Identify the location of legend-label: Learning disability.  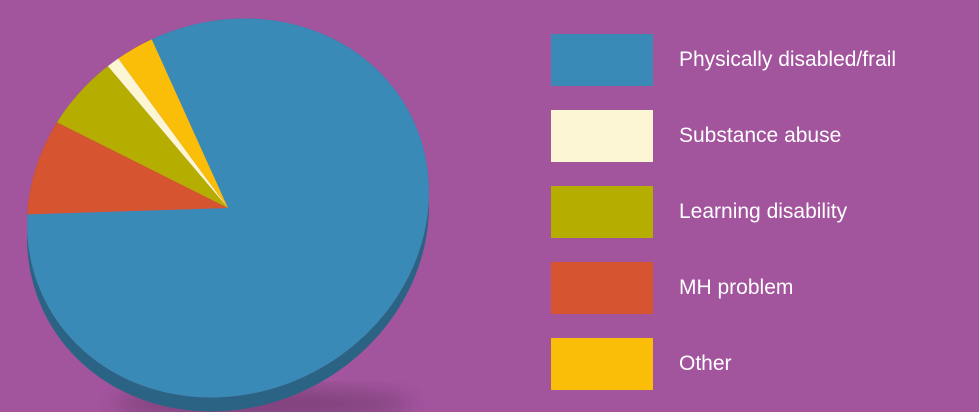
(763, 211).